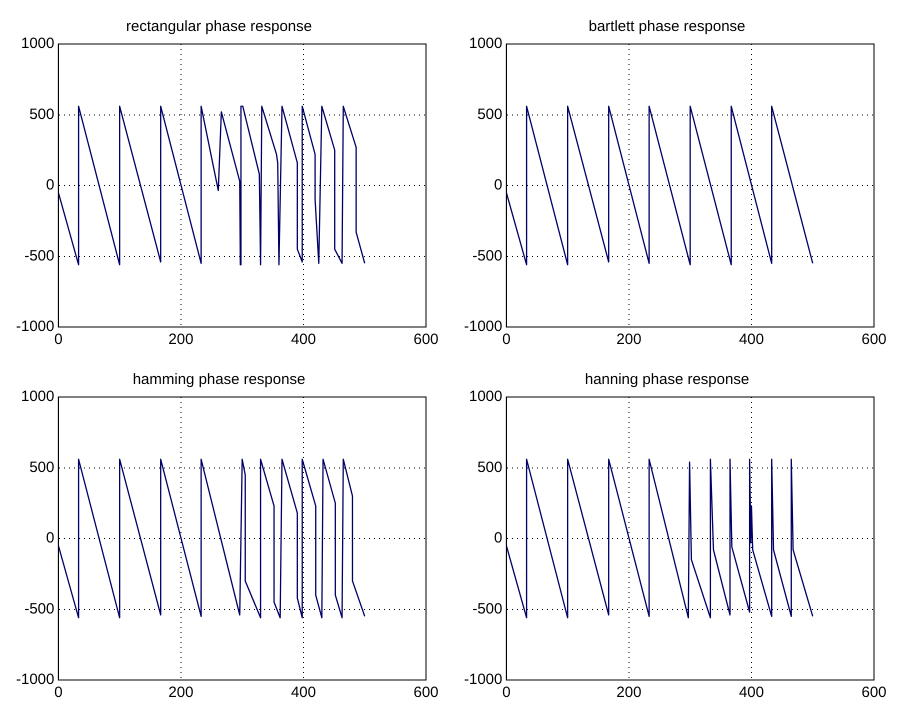 The width and height of the screenshot is (905, 714). Describe the element at coordinates (667, 379) in the screenshot. I see `chart-title: hanning phase response` at that location.